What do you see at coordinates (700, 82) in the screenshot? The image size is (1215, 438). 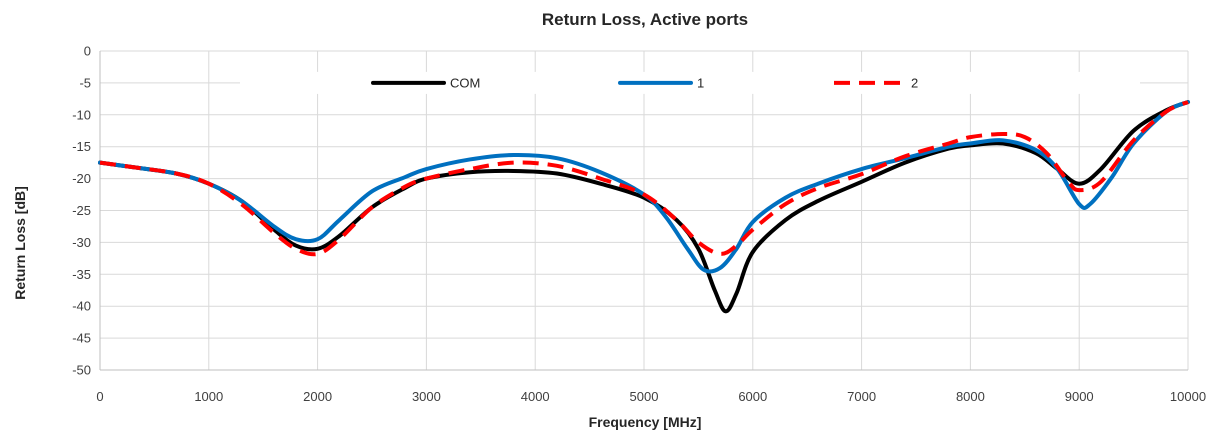 I see `legend-label-1: 1` at bounding box center [700, 82].